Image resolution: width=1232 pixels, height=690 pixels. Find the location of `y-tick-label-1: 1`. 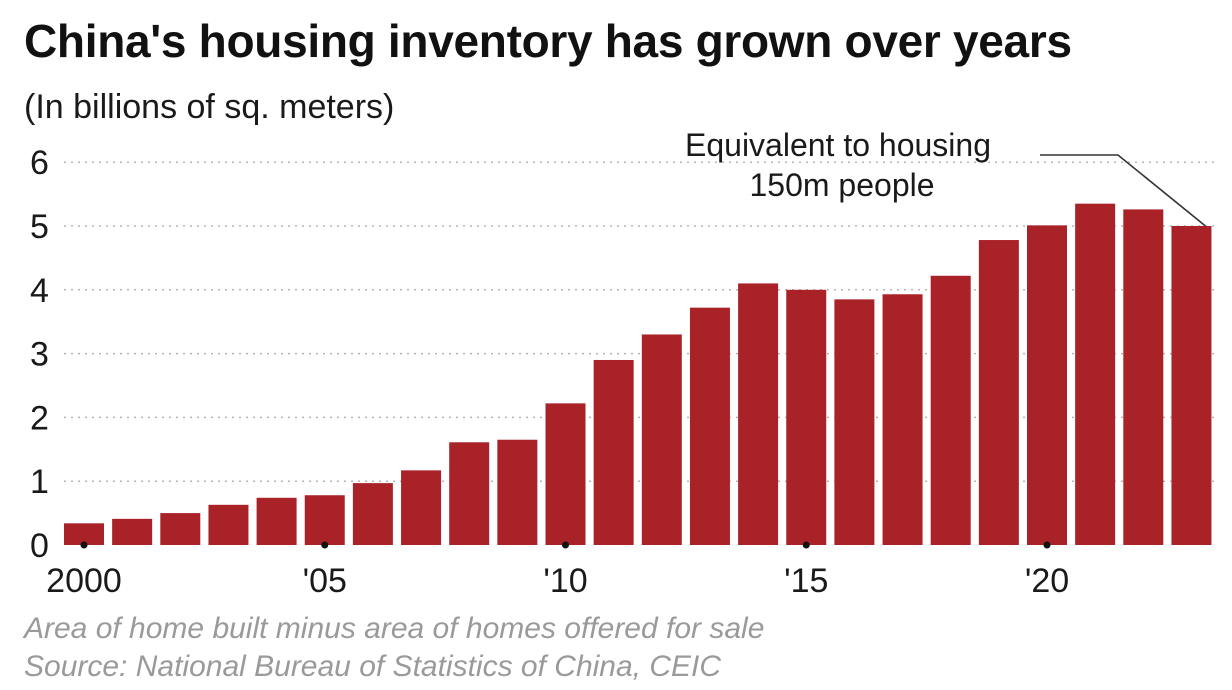

y-tick-label-1: 1 is located at coordinates (39, 482).